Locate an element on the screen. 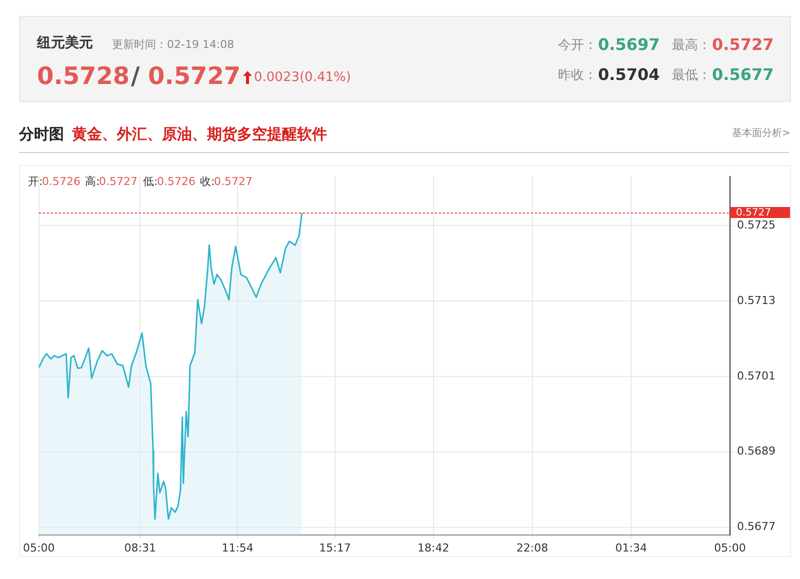  x-tick-label: 15:17 is located at coordinates (335, 547).